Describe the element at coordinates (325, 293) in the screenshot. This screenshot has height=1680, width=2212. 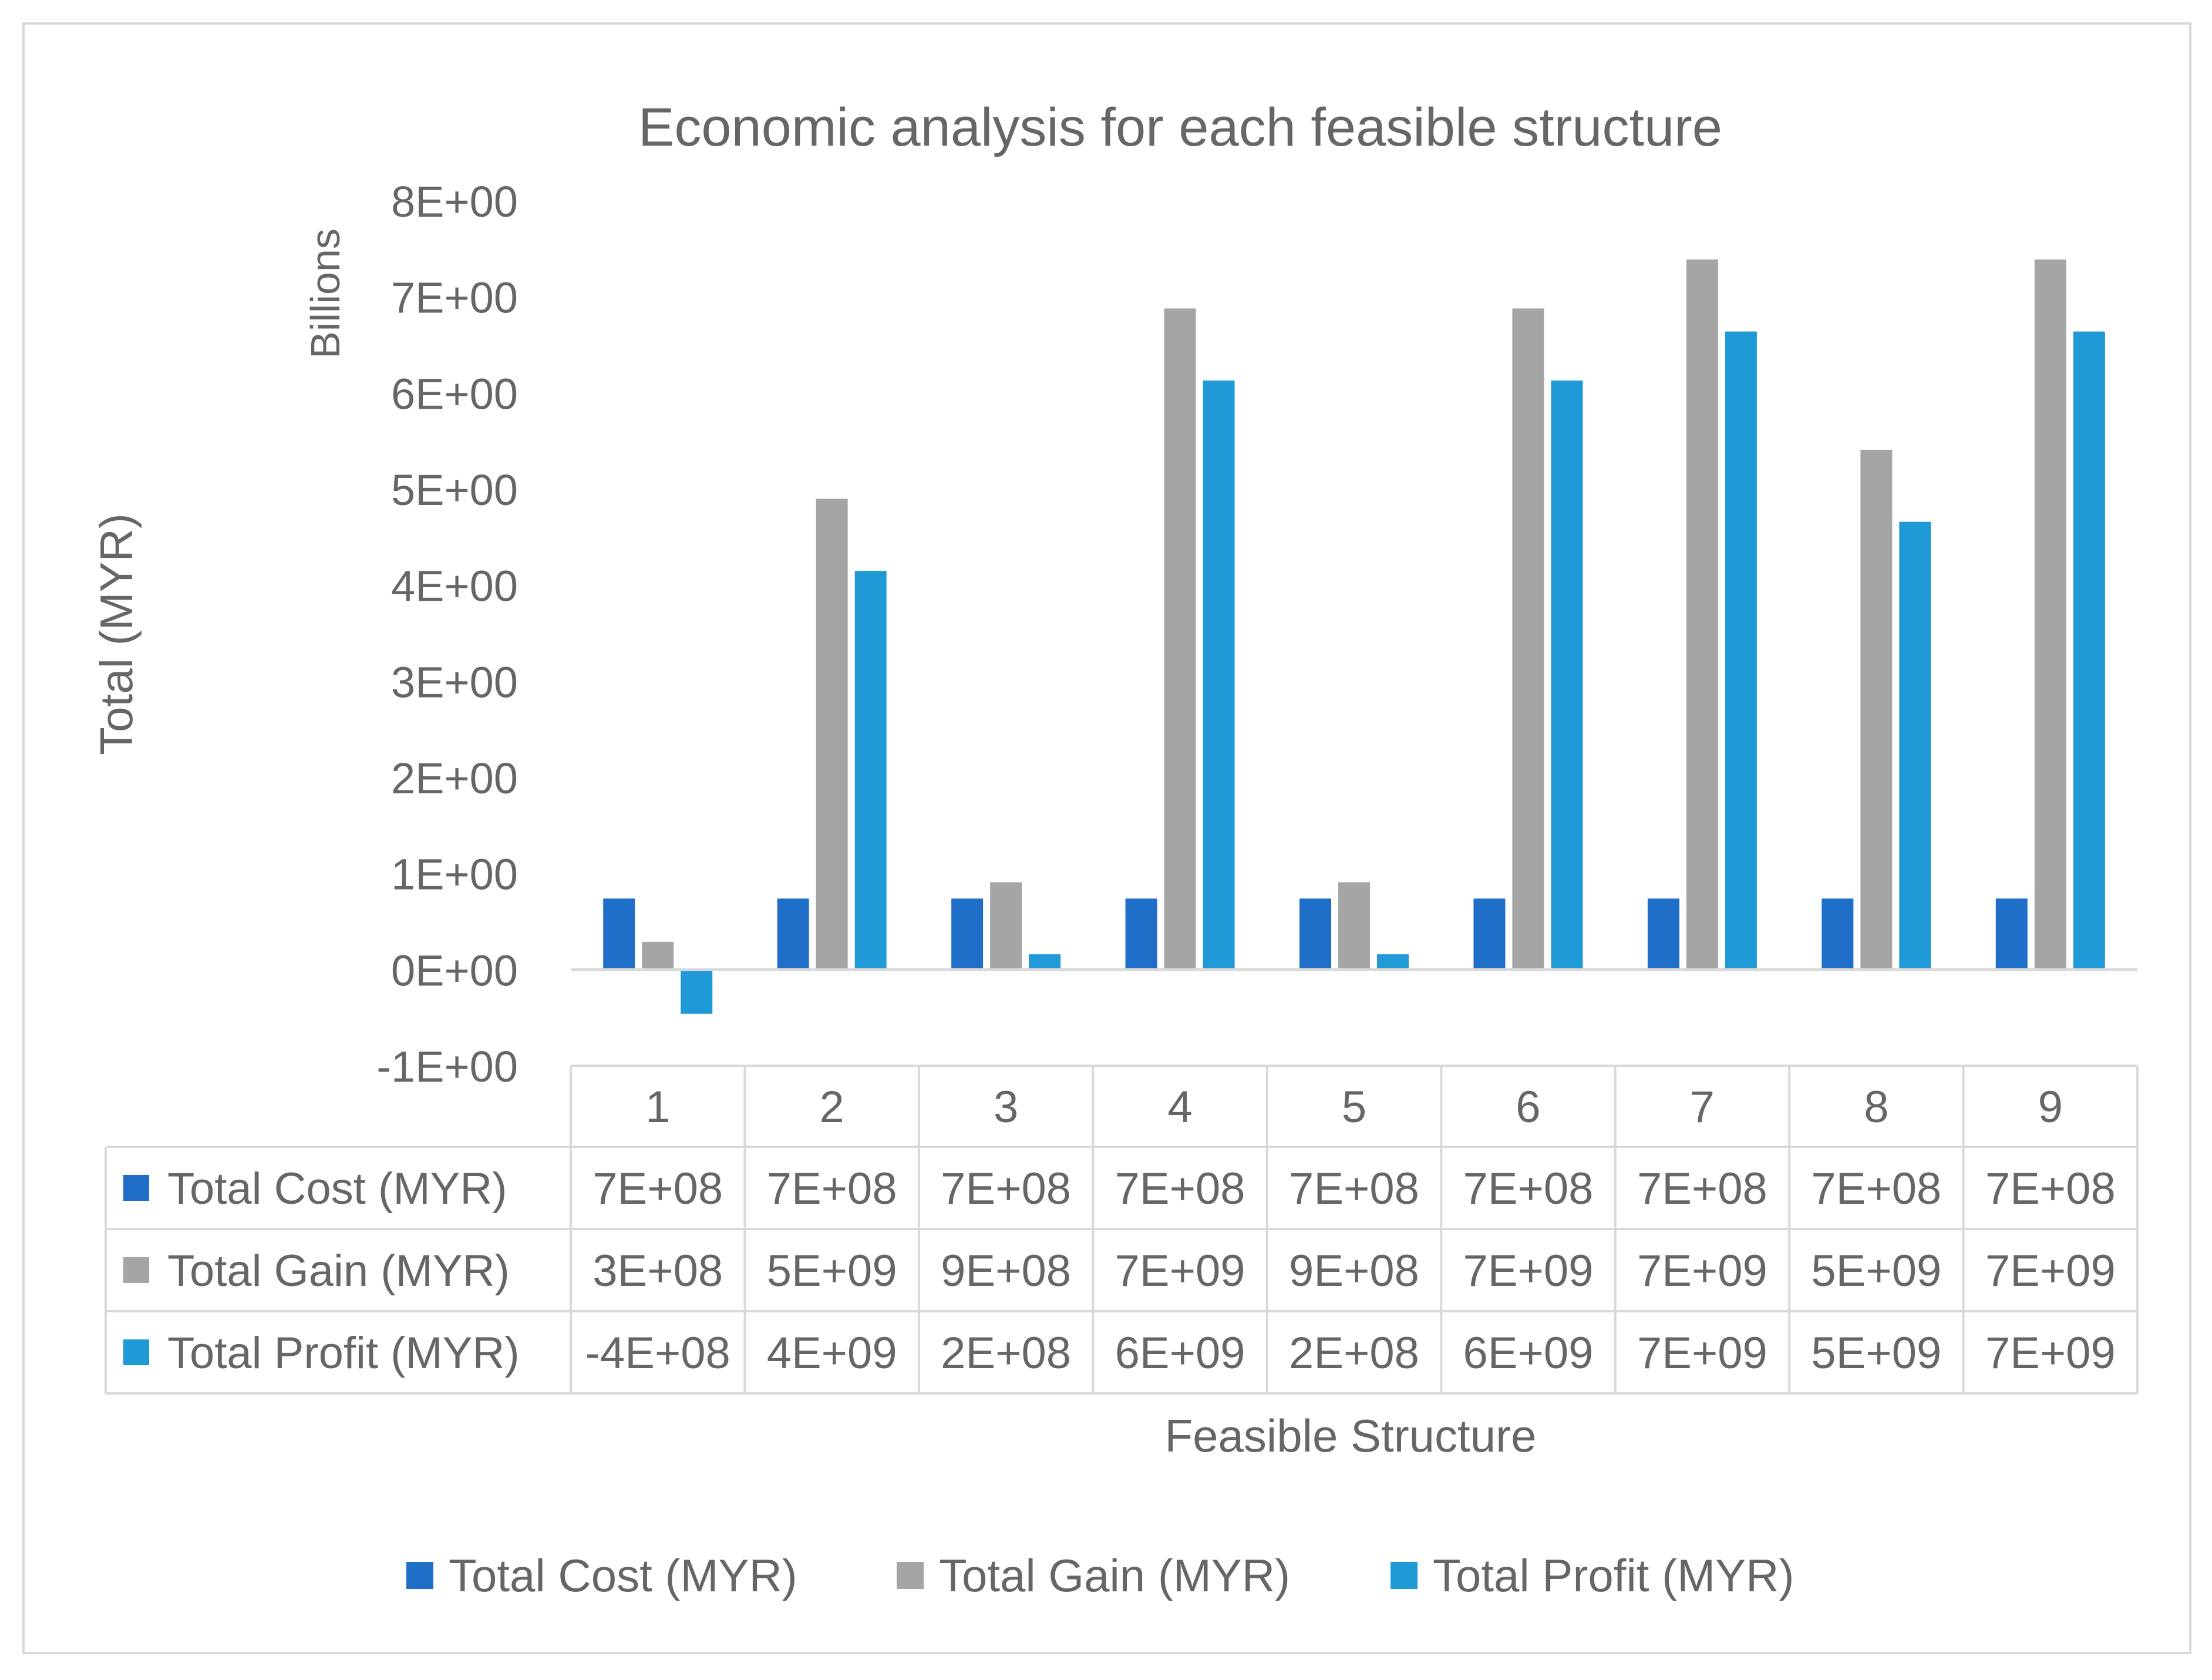
I see `y-axis-unit-label: Billions` at that location.